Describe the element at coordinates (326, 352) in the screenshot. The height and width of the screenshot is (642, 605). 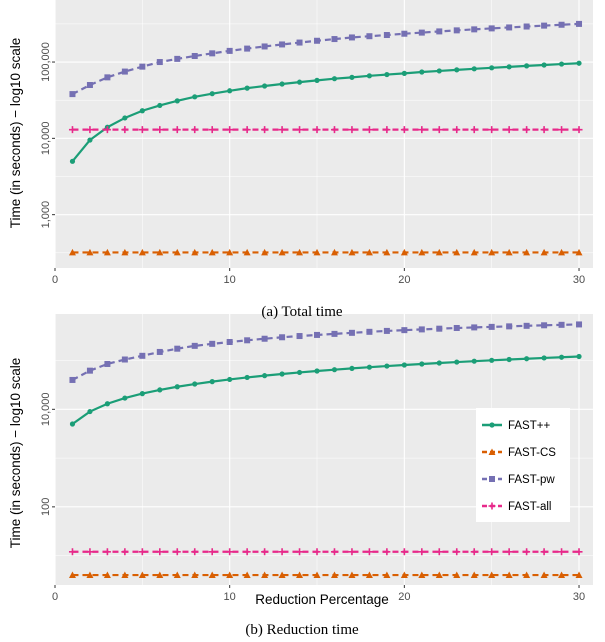
I see `series-fast-pw` at that location.